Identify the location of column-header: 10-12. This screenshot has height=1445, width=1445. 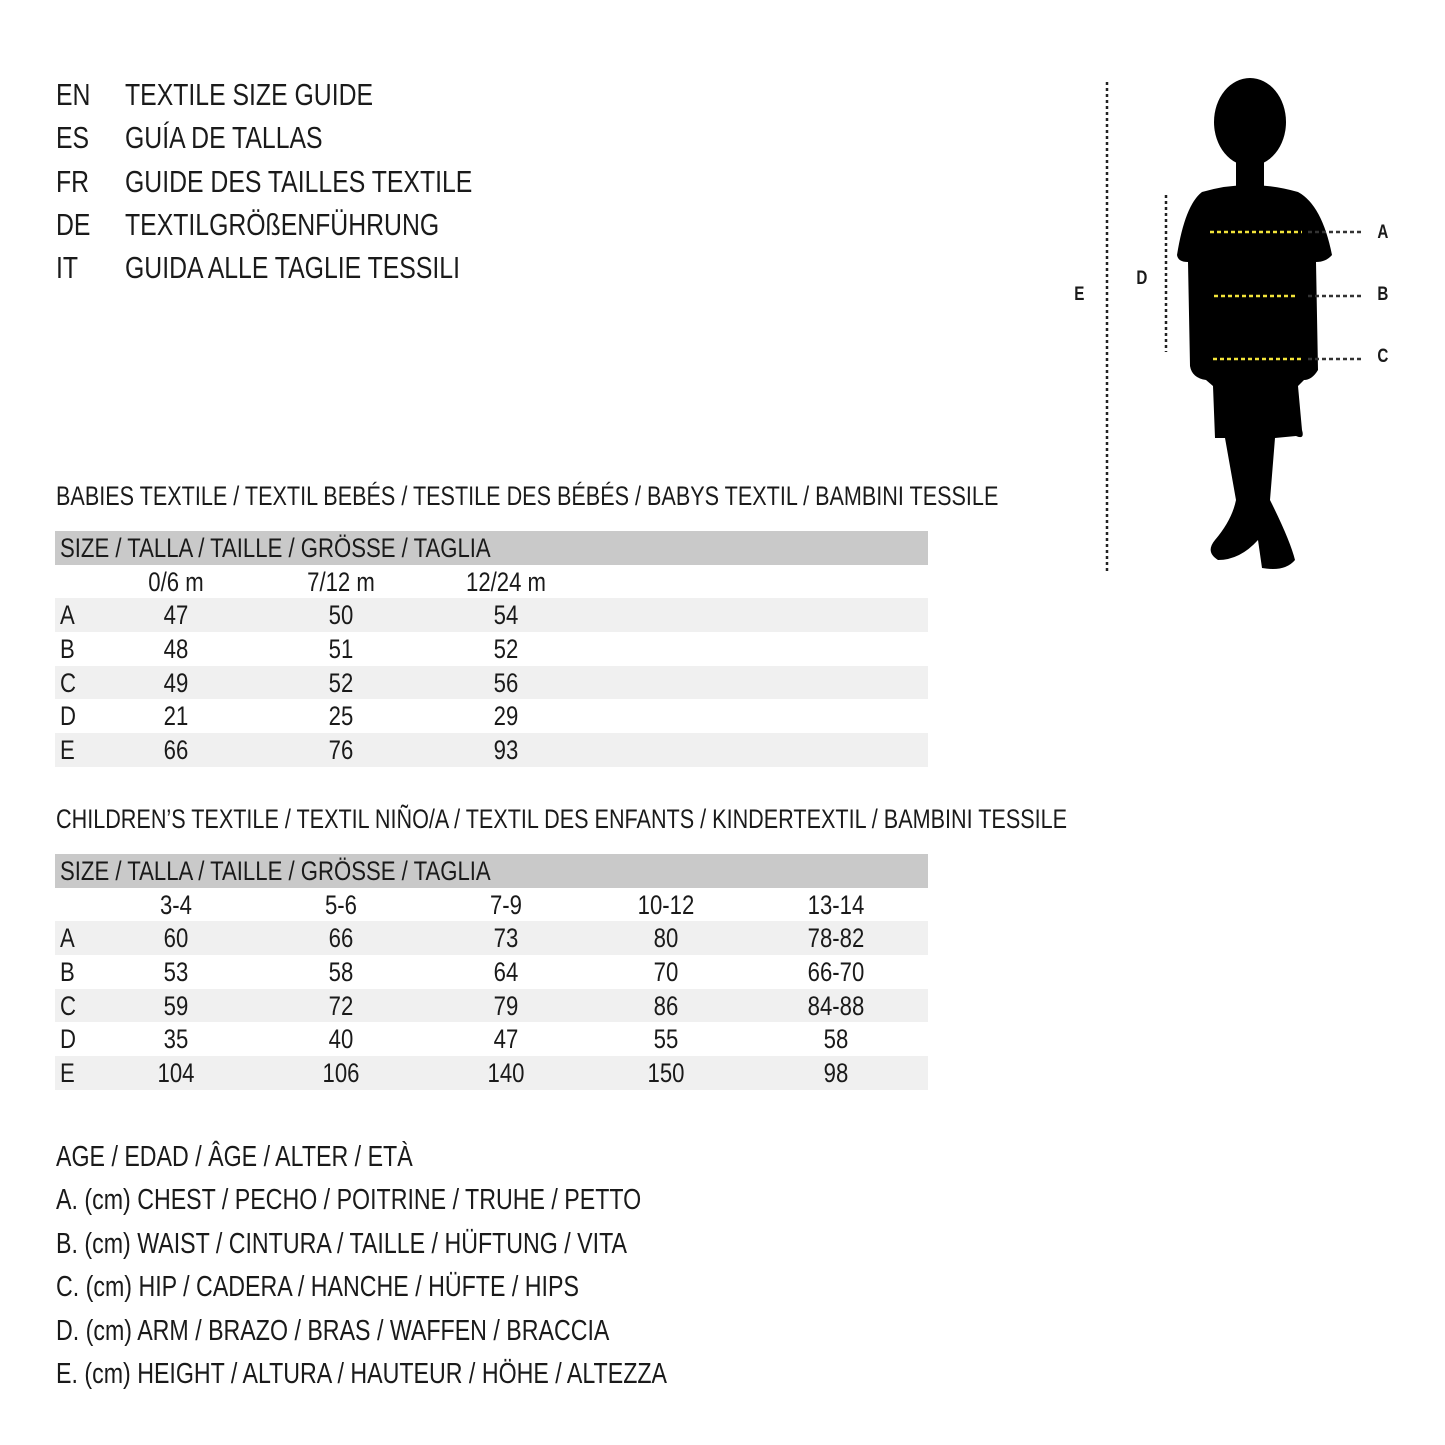
(666, 904).